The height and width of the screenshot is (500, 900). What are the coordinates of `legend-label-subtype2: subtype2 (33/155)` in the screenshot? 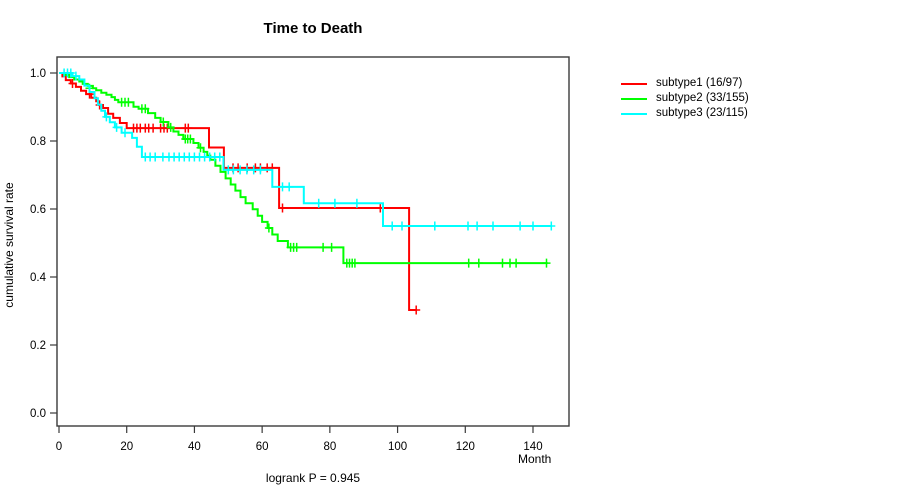 It's located at (702, 98).